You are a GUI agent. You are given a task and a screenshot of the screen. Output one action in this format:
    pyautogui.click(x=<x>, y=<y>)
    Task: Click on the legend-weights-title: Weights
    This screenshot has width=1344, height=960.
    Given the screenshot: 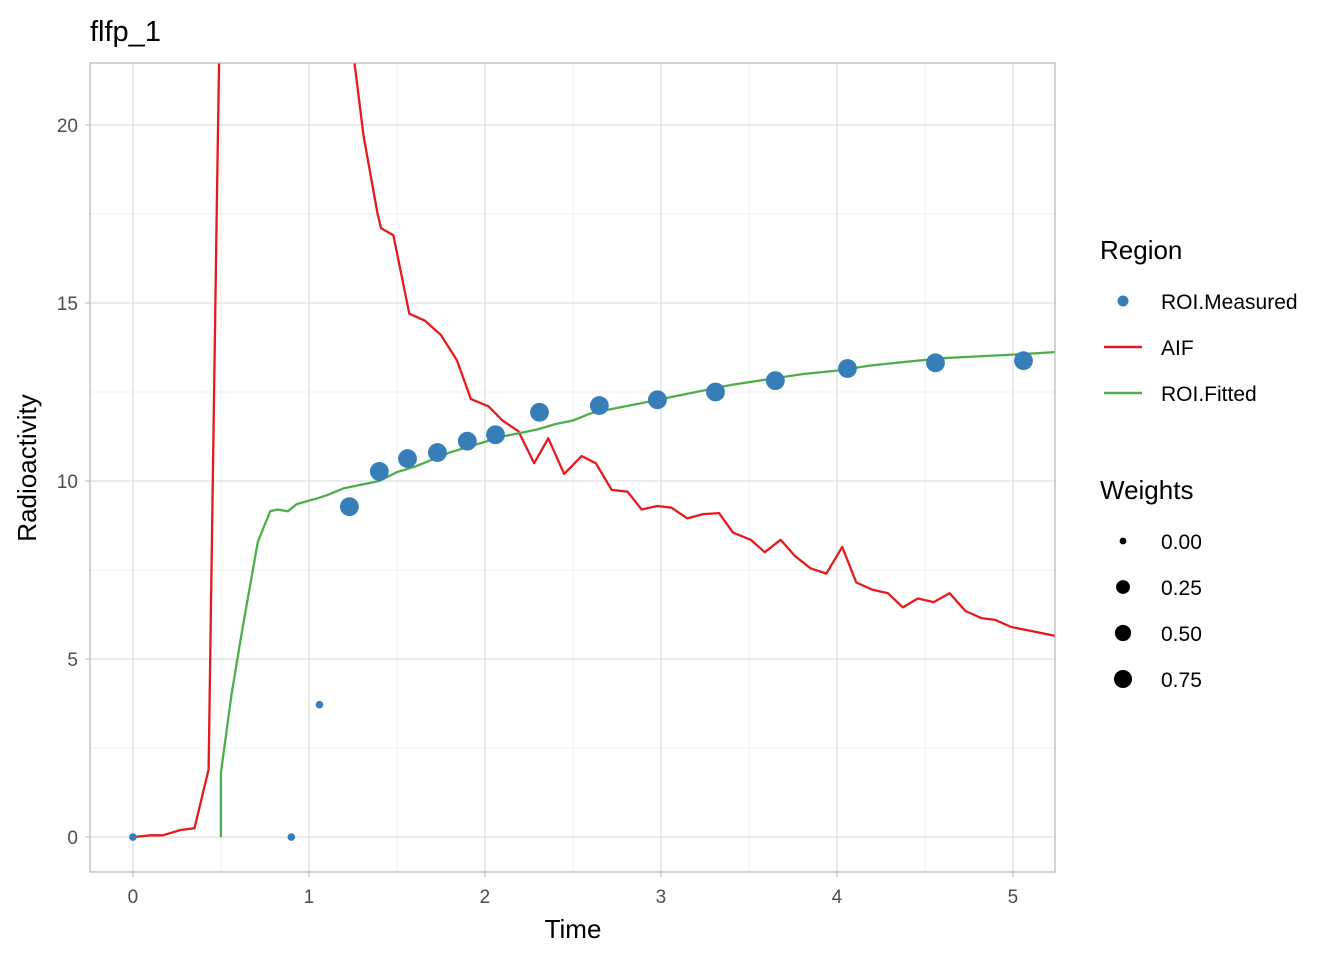 What is the action you would take?
    pyautogui.click(x=1146, y=490)
    